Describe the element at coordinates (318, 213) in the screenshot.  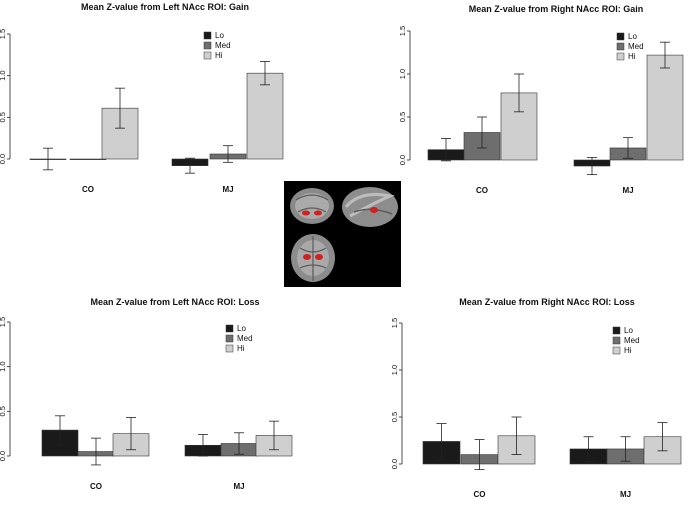
I see `nacc-roi-right` at that location.